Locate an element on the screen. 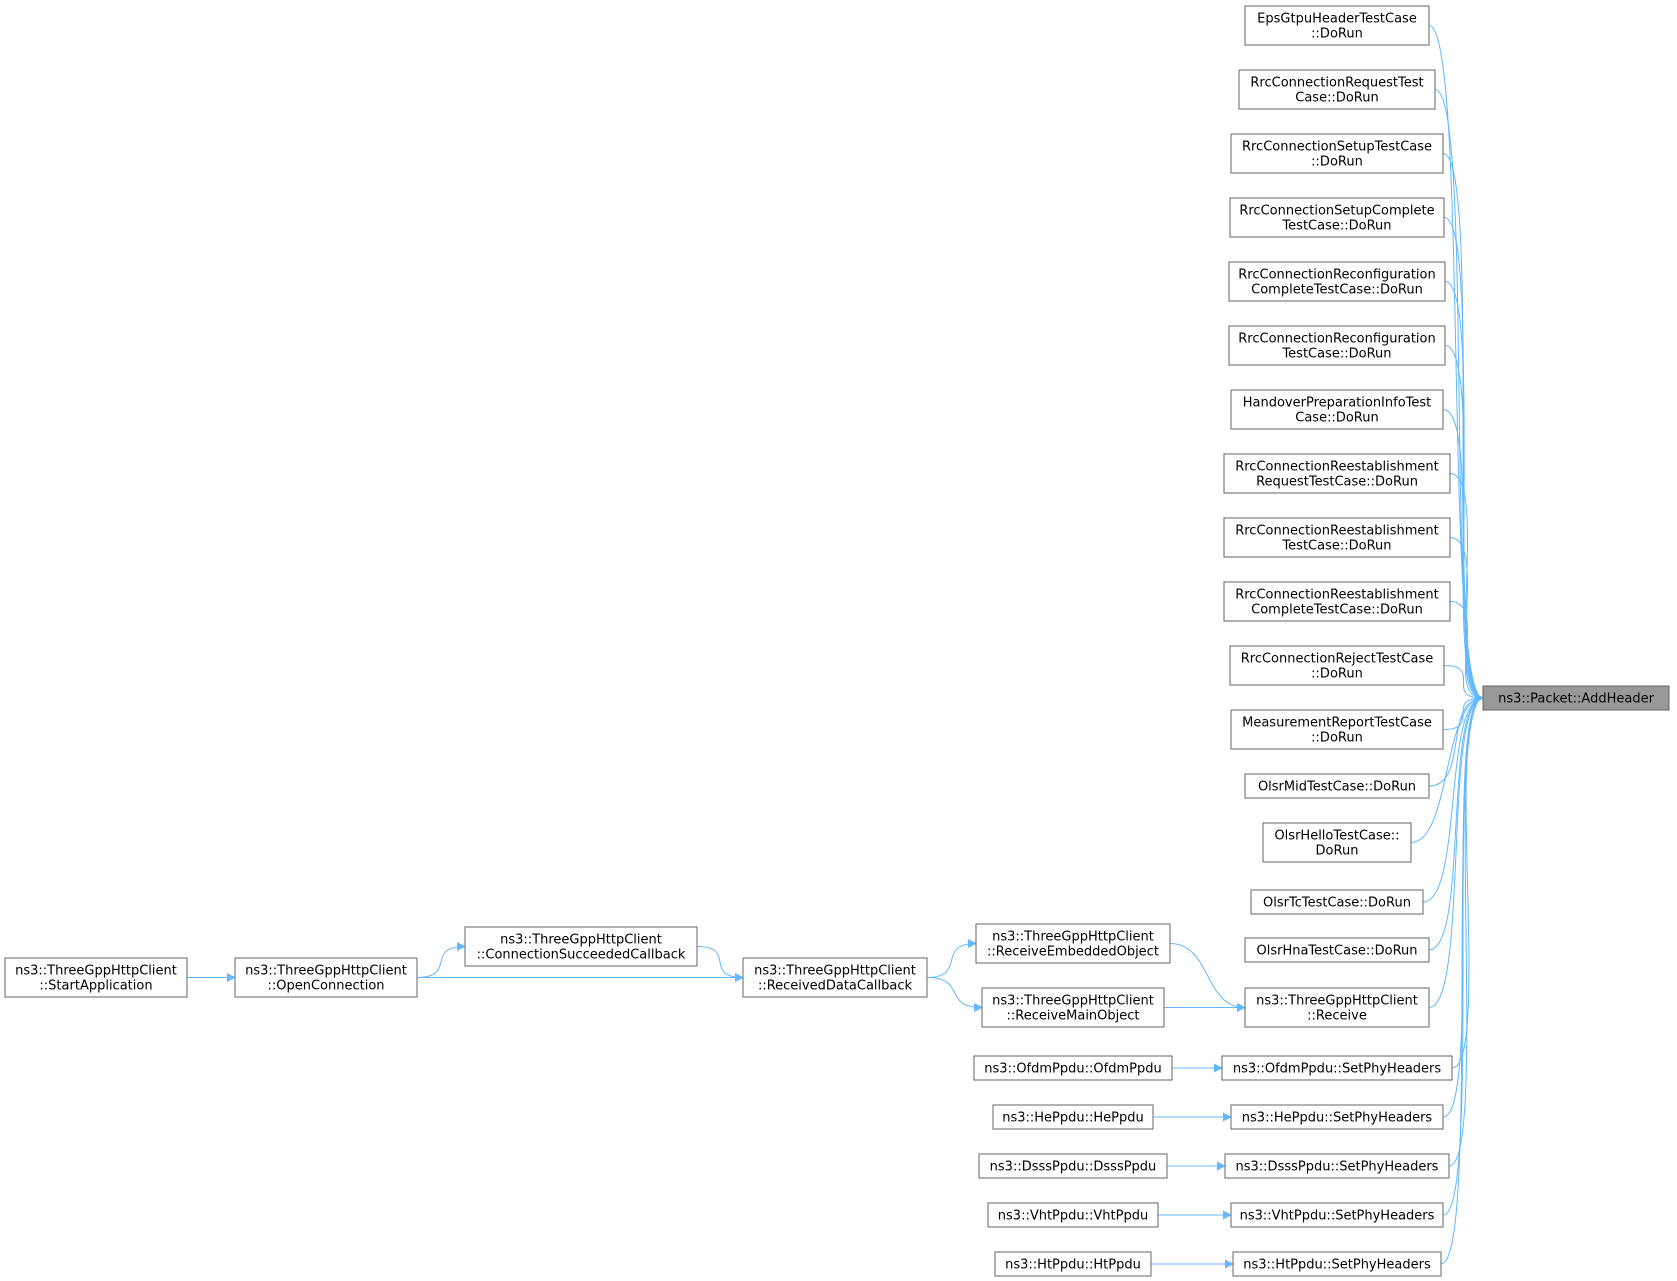 This screenshot has width=1677, height=1281. node-label: ns3::DsssPpdu::SetPhyHeaders is located at coordinates (1337, 1167).